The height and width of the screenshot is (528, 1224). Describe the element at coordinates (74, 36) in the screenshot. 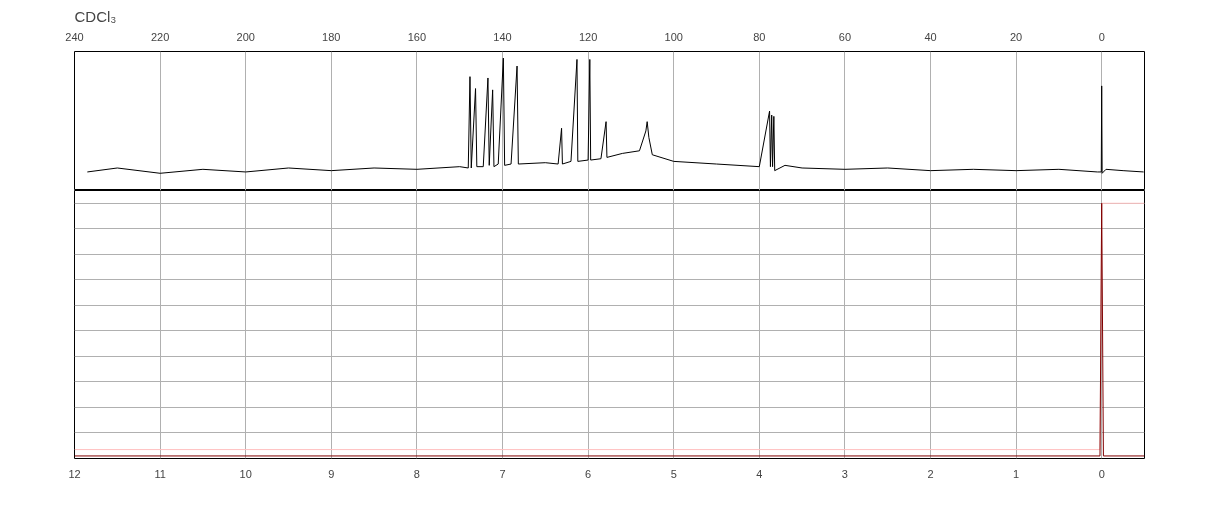

I see `x-tick-label: 240` at that location.